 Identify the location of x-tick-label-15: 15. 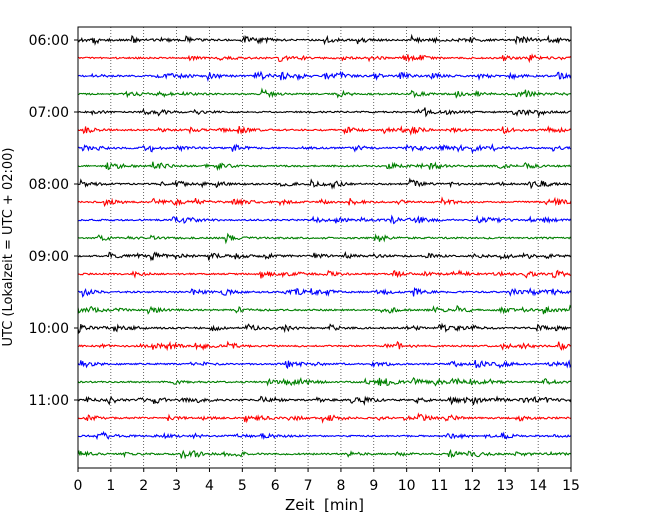
(571, 486).